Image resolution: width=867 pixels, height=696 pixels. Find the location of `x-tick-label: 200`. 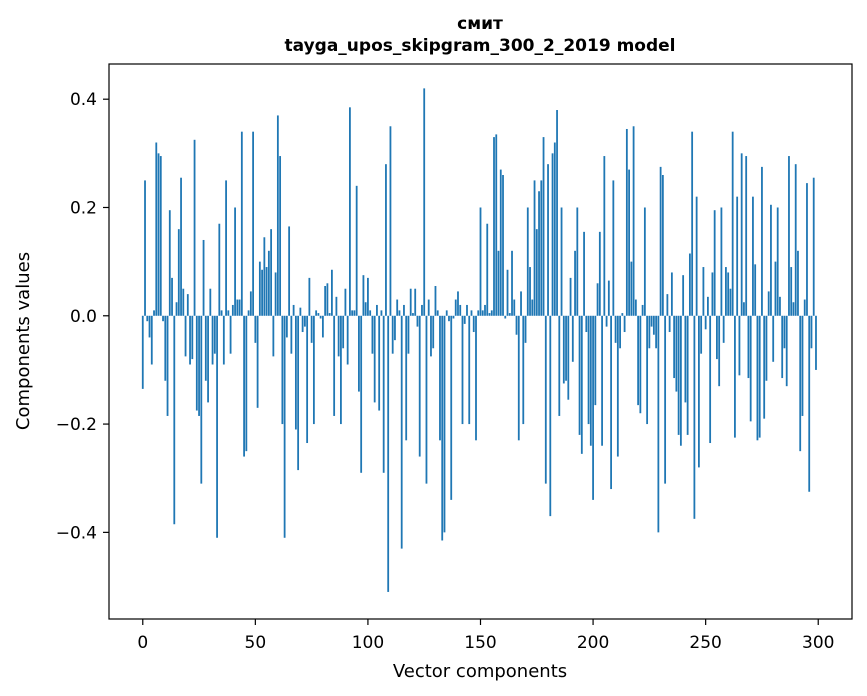

x-tick-label: 200 is located at coordinates (593, 643).